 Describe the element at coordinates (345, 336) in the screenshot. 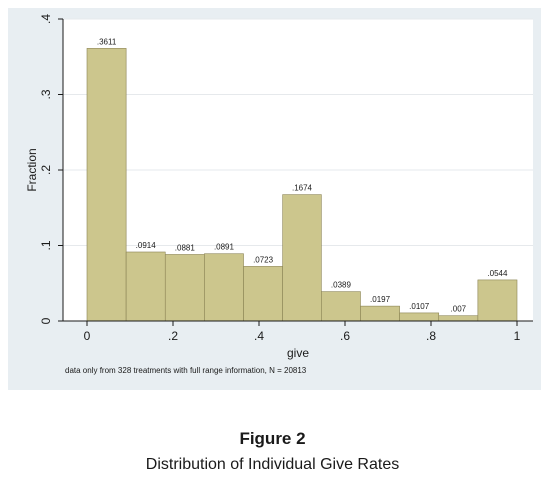

I see `x-tick-label-3: .6` at that location.